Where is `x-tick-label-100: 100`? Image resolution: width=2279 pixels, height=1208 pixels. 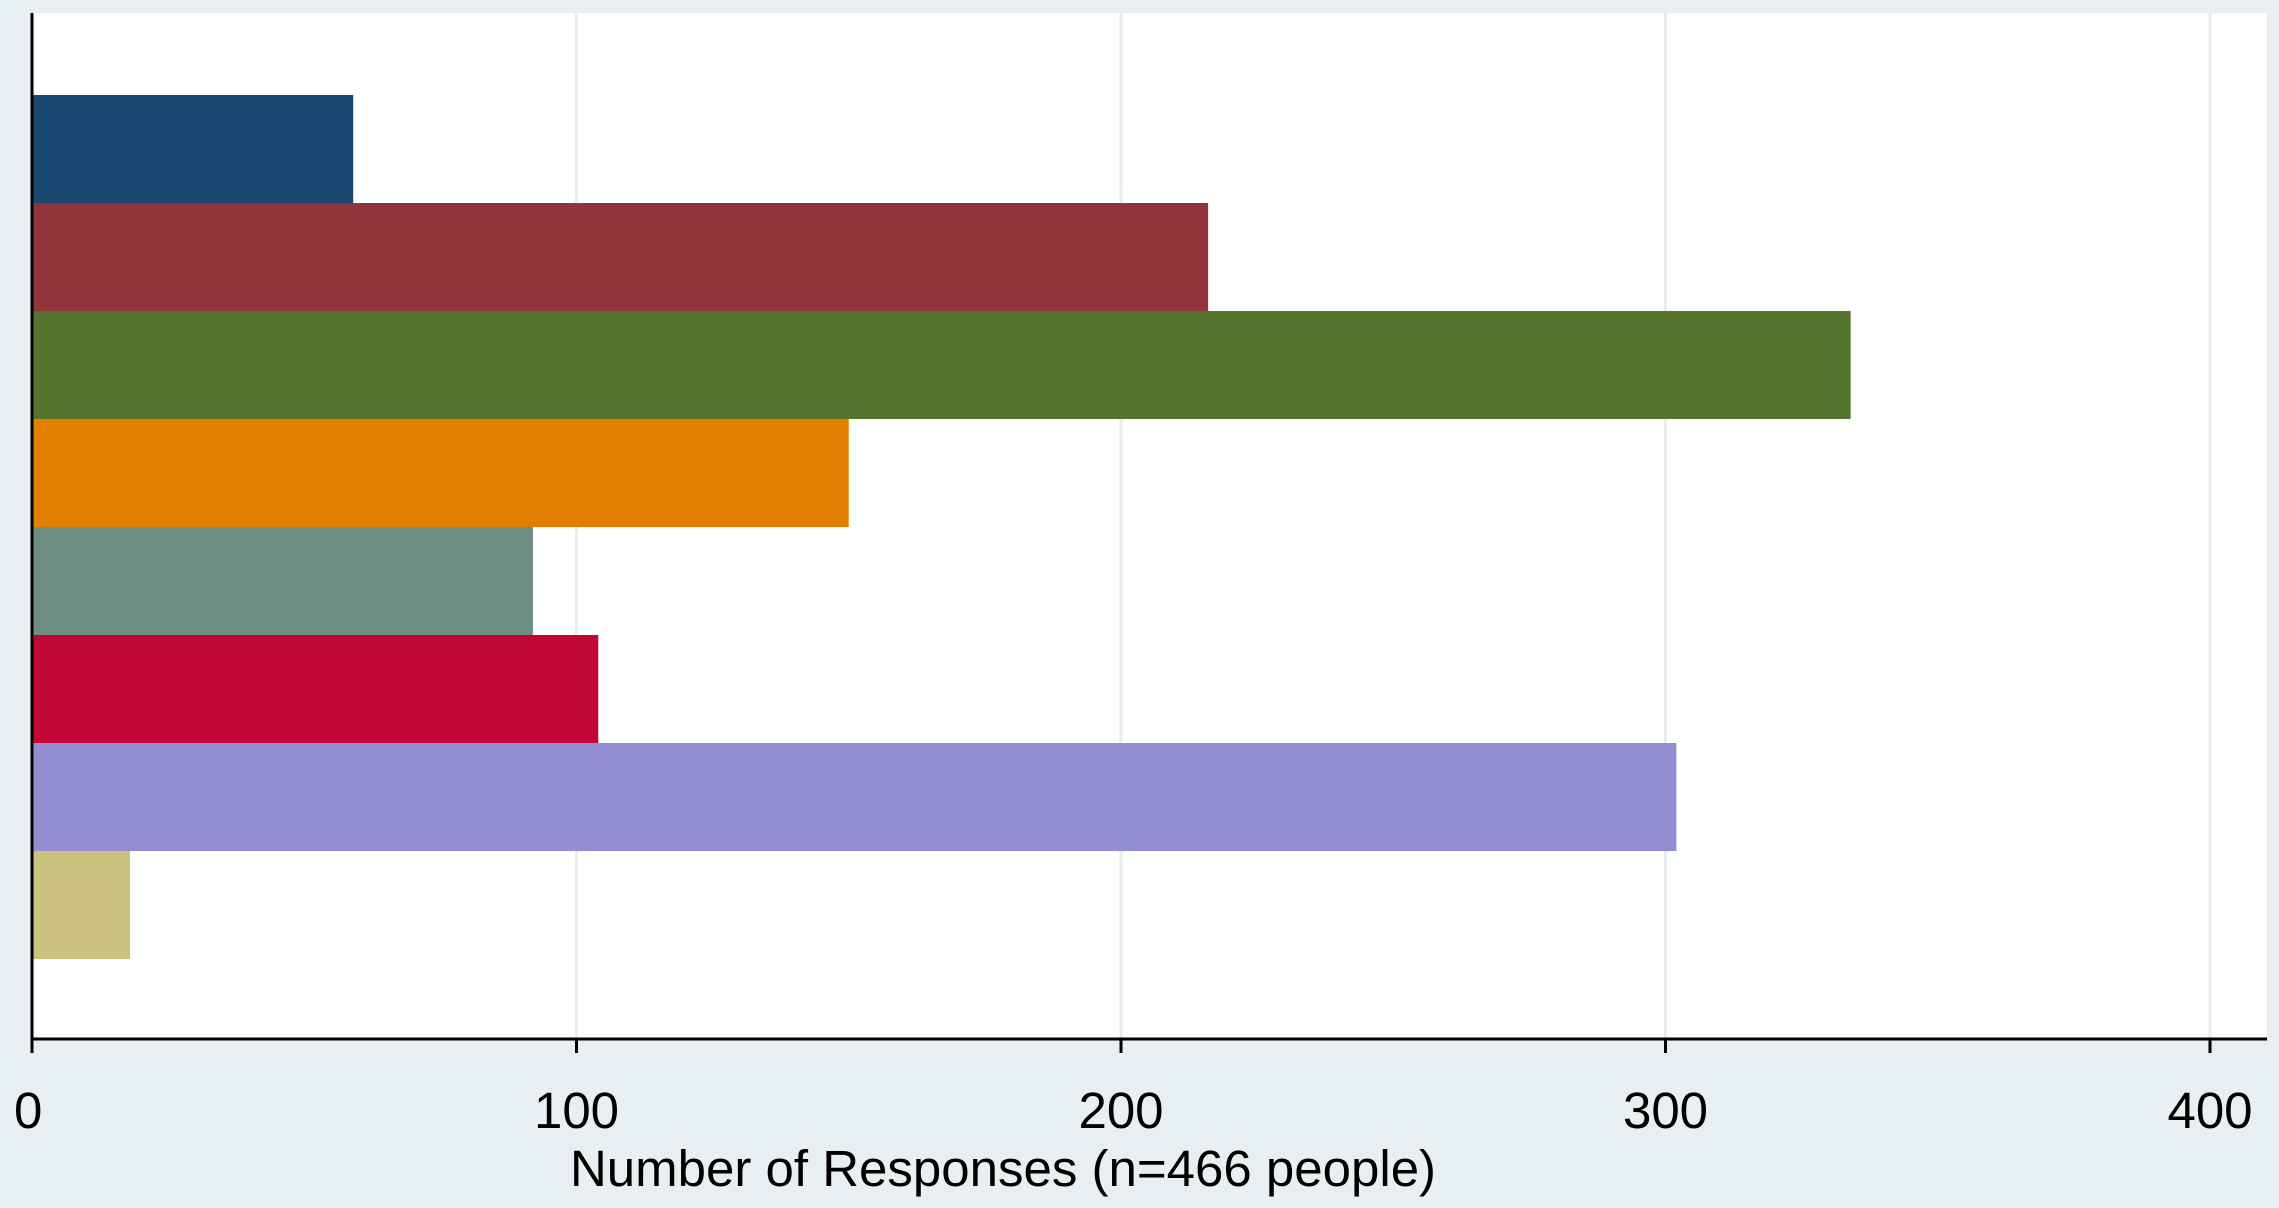
x-tick-label-100: 100 is located at coordinates (576, 1110).